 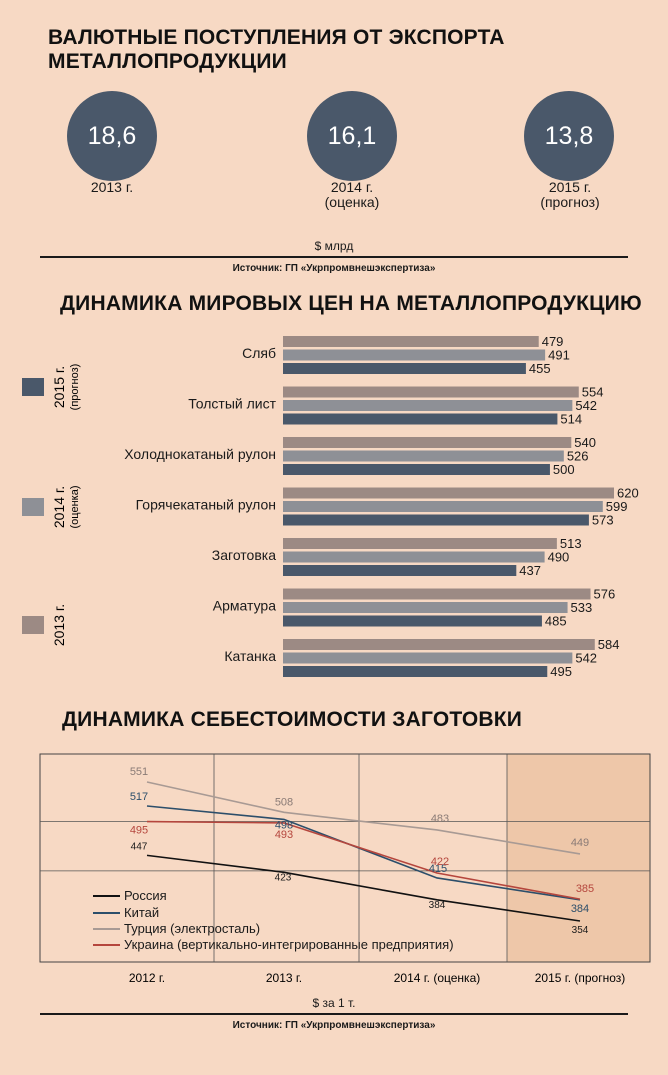 What do you see at coordinates (167, 61) in the screenshot?
I see `title-line-2: МЕТАЛЛОПРОДУКЦИИ` at bounding box center [167, 61].